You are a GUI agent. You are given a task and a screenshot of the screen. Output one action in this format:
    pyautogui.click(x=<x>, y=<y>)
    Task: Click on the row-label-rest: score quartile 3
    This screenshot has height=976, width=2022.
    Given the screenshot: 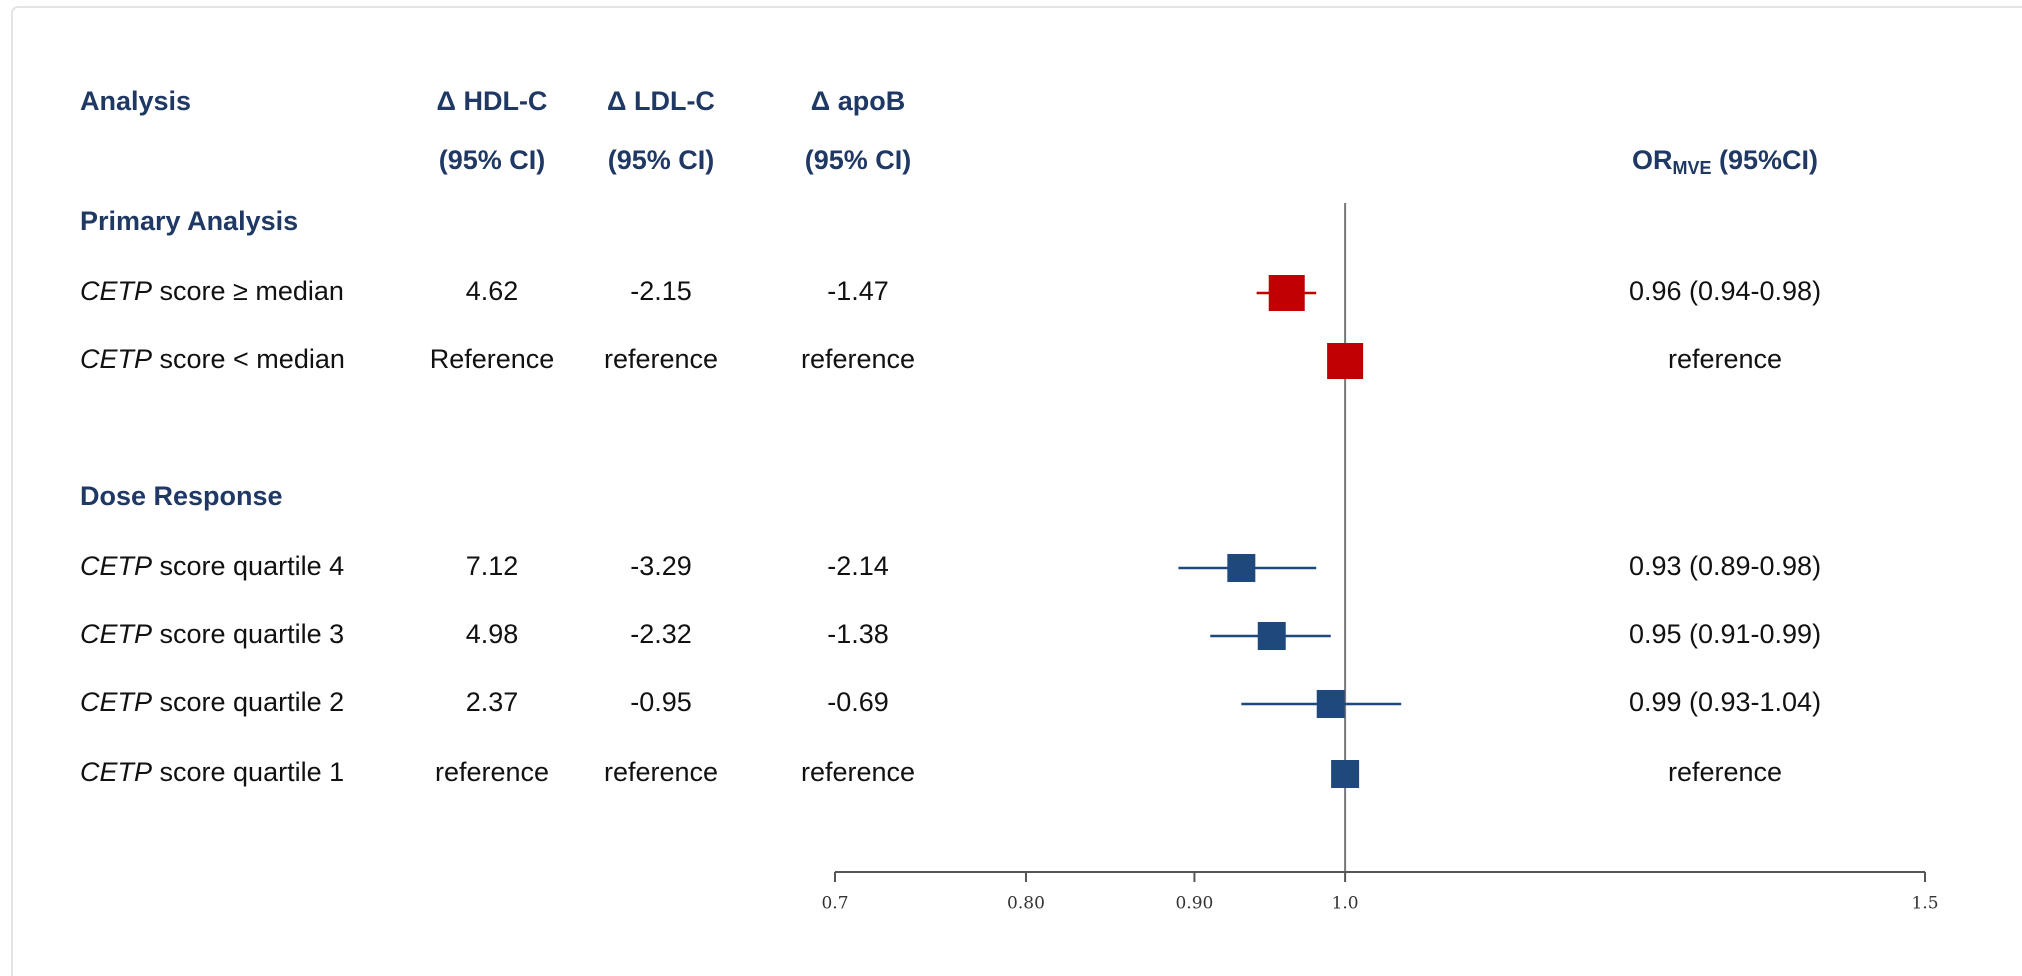 What is the action you would take?
    pyautogui.click(x=248, y=634)
    